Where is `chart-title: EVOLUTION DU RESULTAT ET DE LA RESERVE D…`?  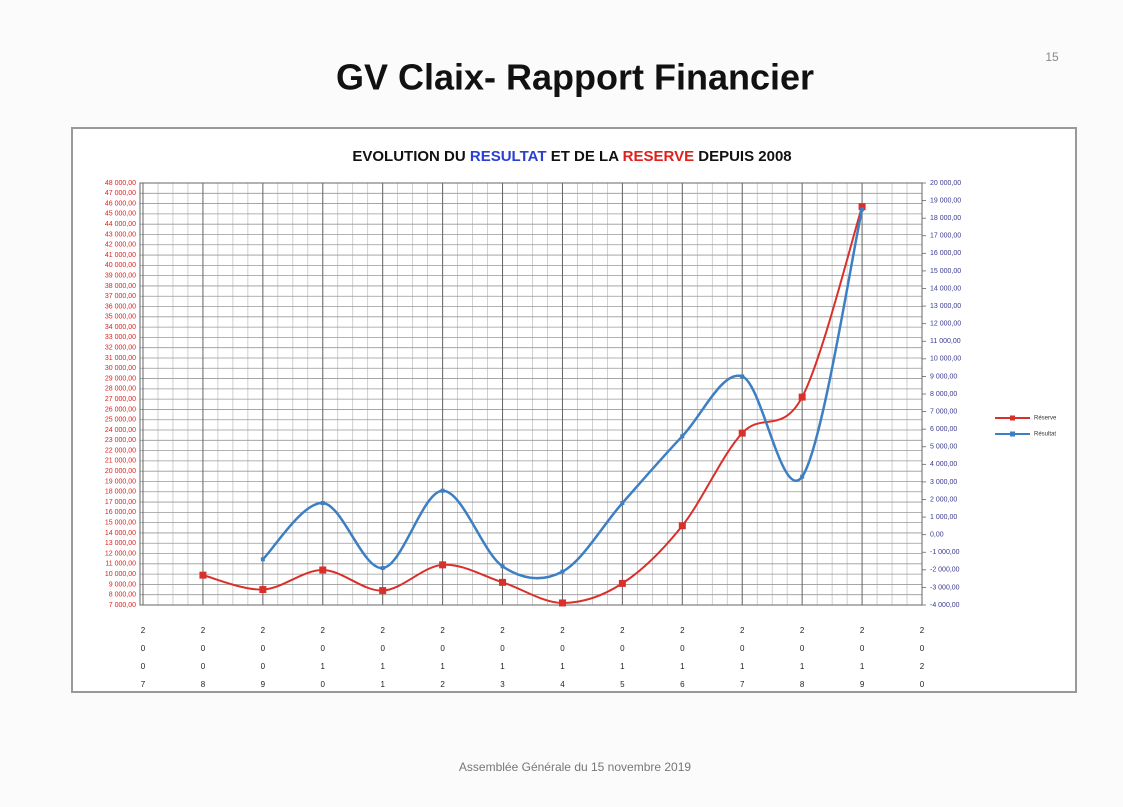 chart-title: EVOLUTION DU RESULTAT ET DE LA RESERVE D… is located at coordinates (571, 156).